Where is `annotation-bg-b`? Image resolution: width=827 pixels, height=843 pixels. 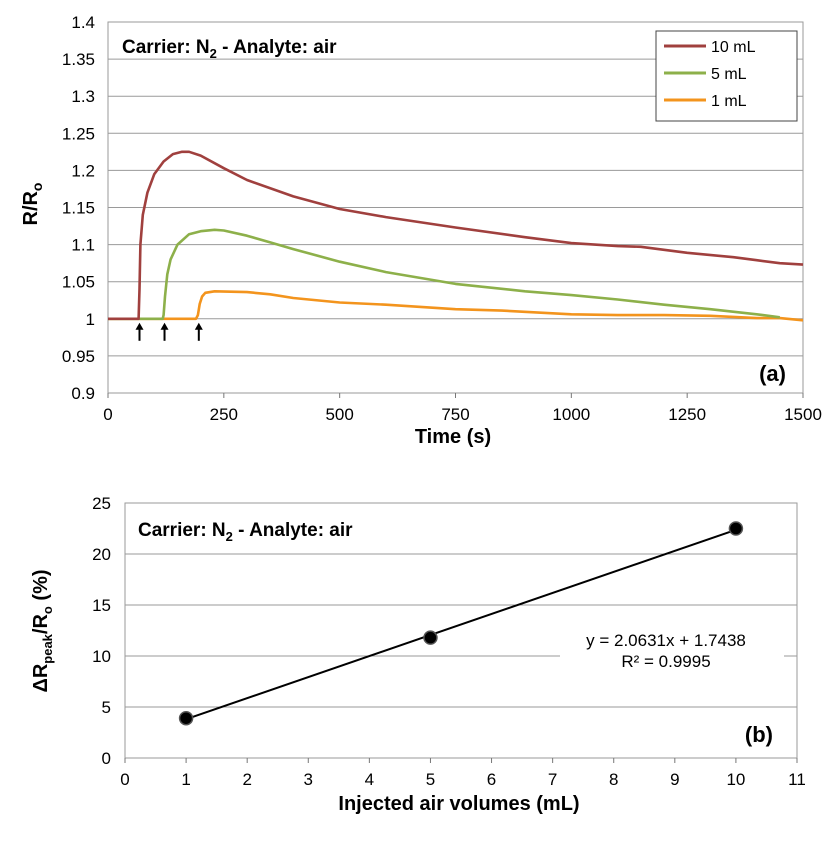 annotation-bg-b is located at coordinates (288, 529).